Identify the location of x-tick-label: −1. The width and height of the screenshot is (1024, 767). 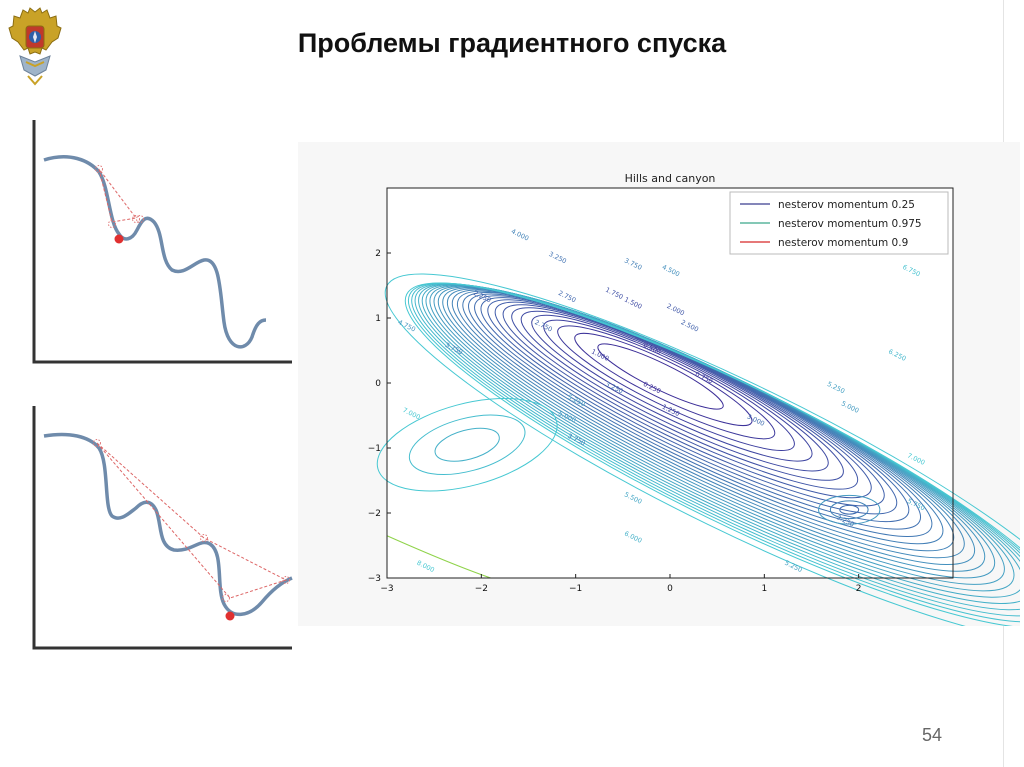
(575, 589).